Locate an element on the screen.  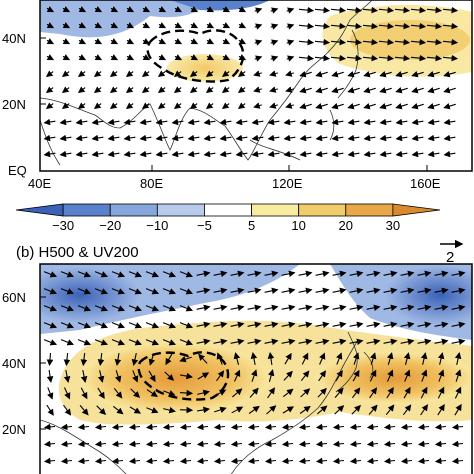
colorbar-segment is located at coordinates (322, 210).